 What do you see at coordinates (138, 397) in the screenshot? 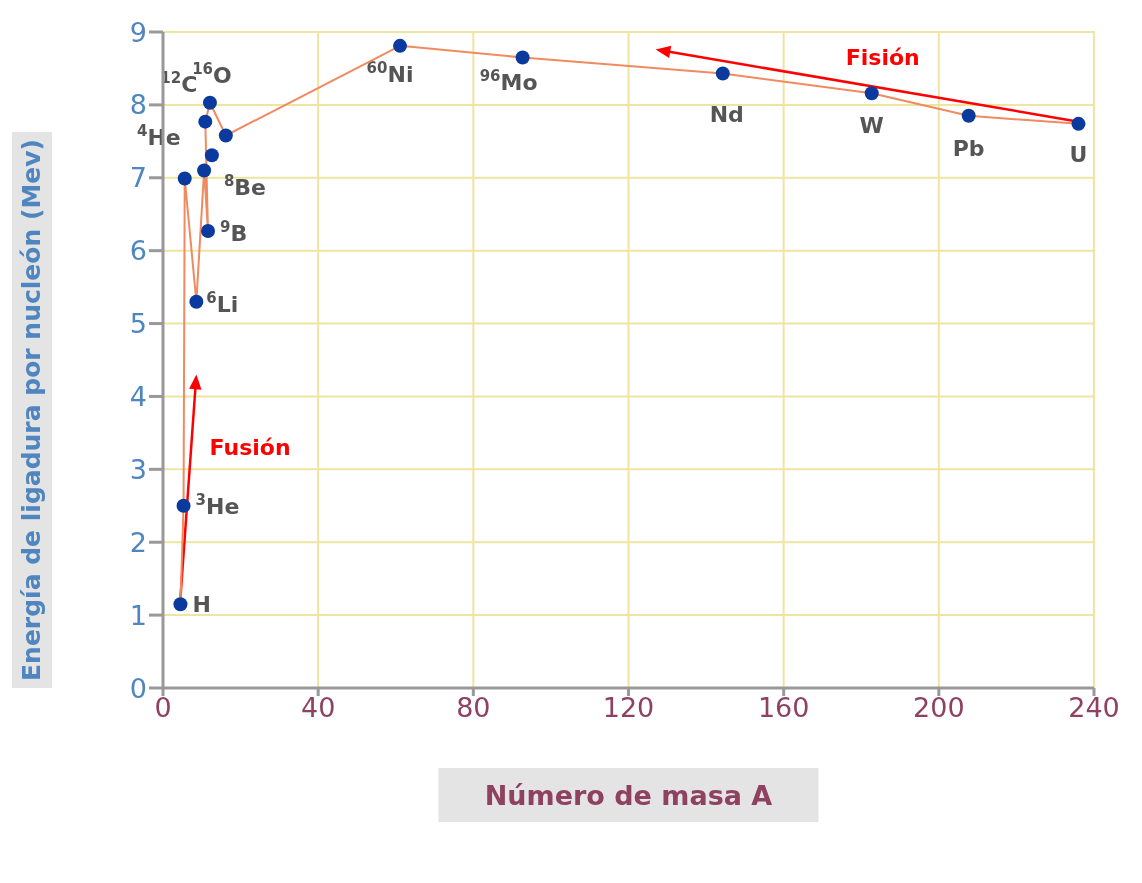
I see `y-tick-label: 4` at bounding box center [138, 397].